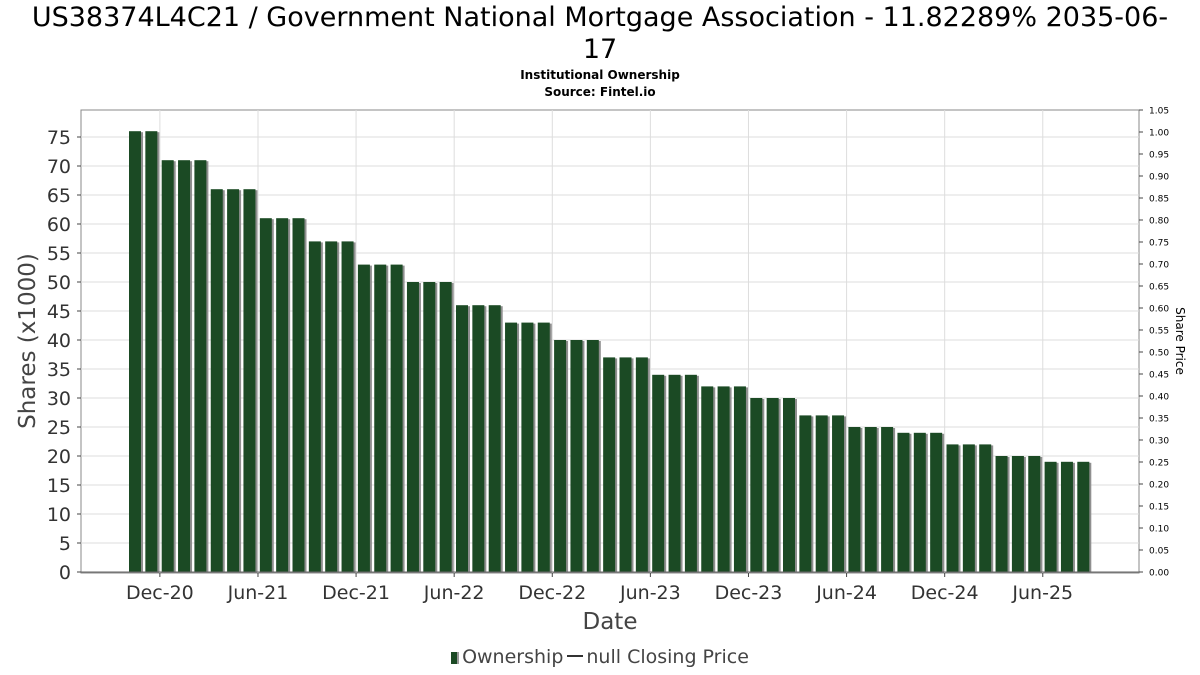 This screenshot has width=1200, height=675. What do you see at coordinates (667, 657) in the screenshot?
I see `legend-price: null Closing Price` at bounding box center [667, 657].